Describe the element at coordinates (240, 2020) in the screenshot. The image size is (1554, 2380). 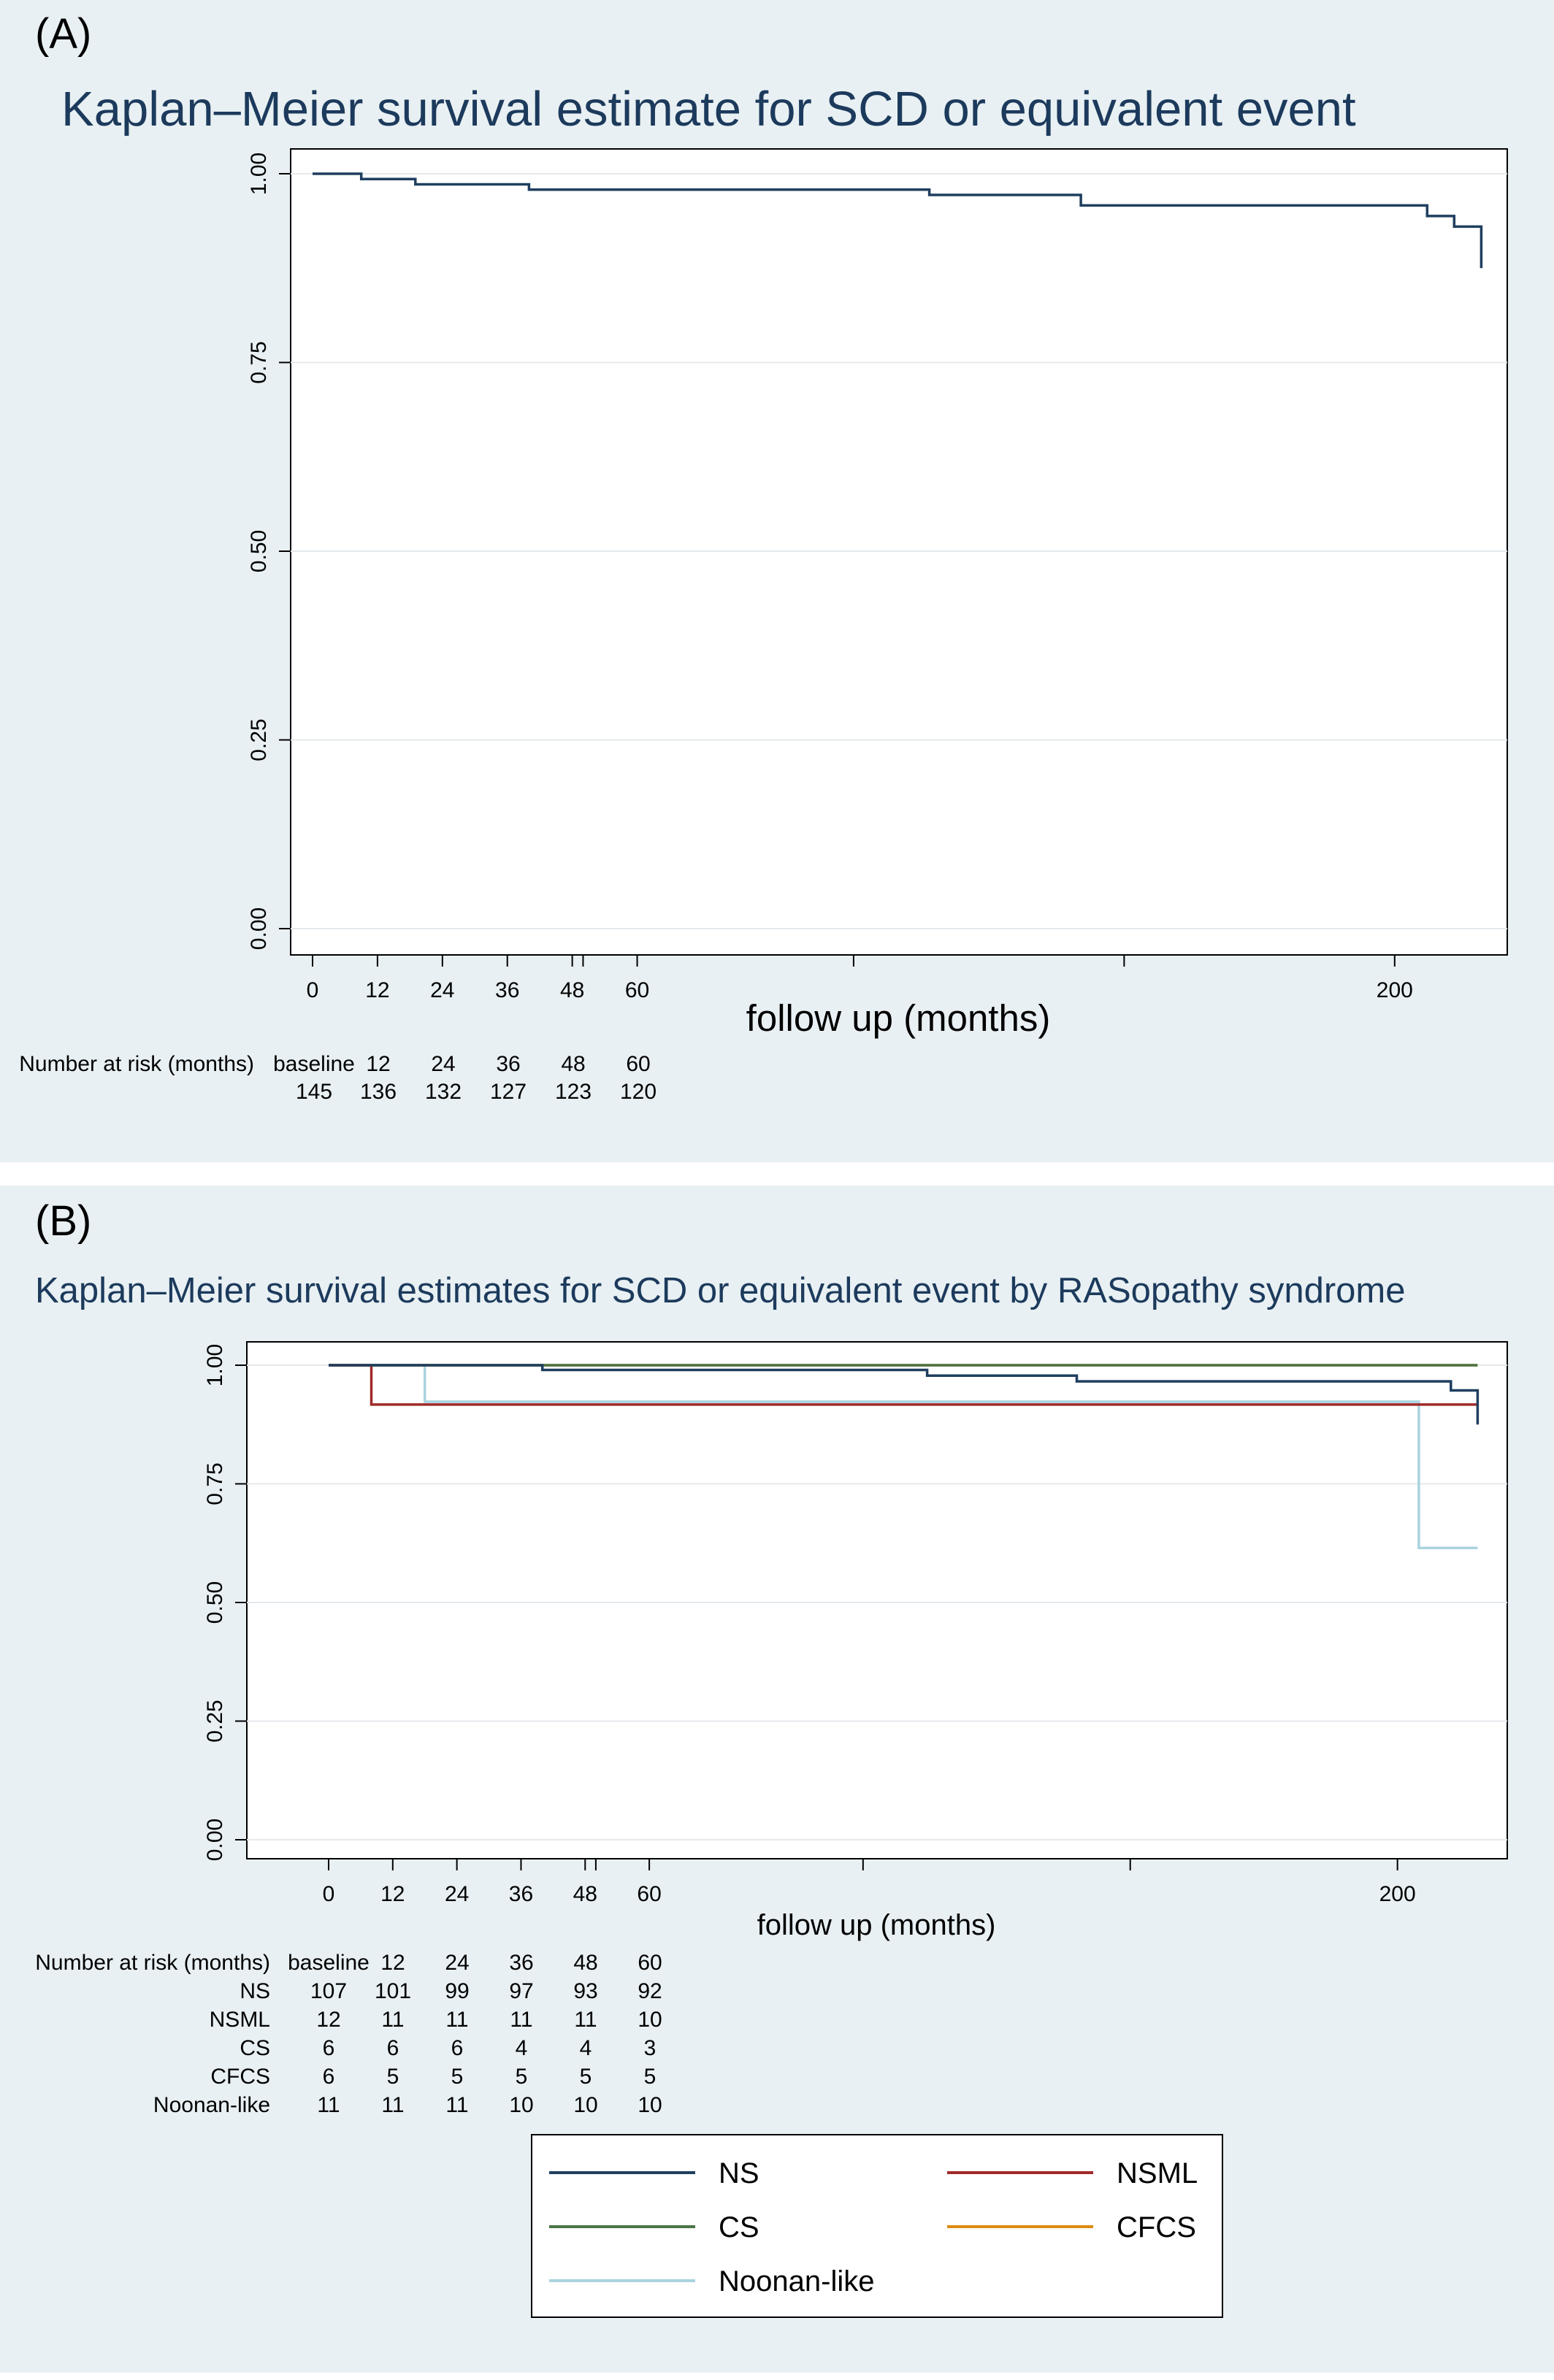
I see `risk-table-row-label-b-1: NSML` at that location.